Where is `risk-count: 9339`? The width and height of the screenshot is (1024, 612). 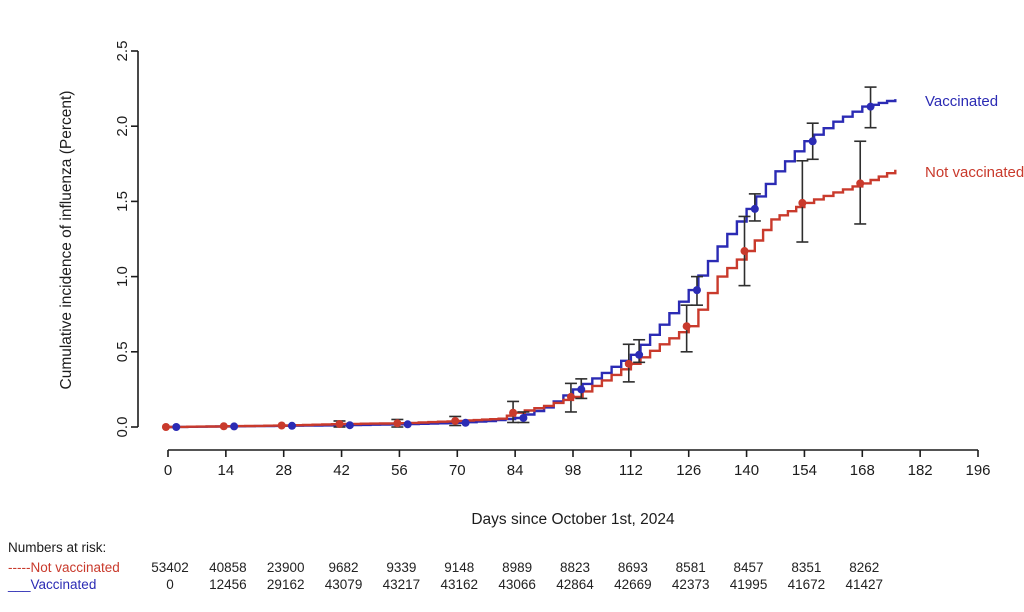 risk-count: 9339 is located at coordinates (401, 567).